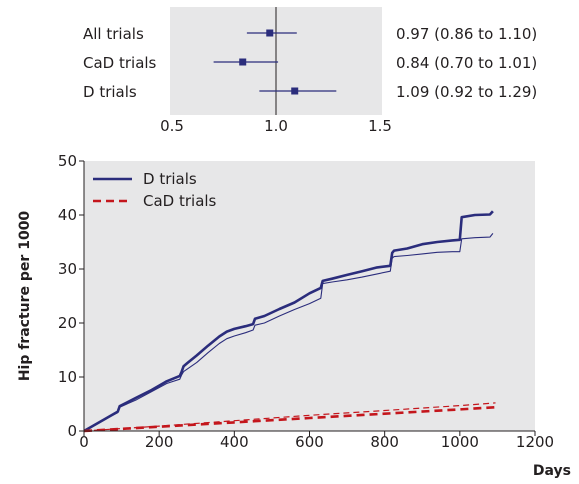 This screenshot has width=579, height=484. Describe the element at coordinates (72, 431) in the screenshot. I see `y-tick-label: 0` at that location.